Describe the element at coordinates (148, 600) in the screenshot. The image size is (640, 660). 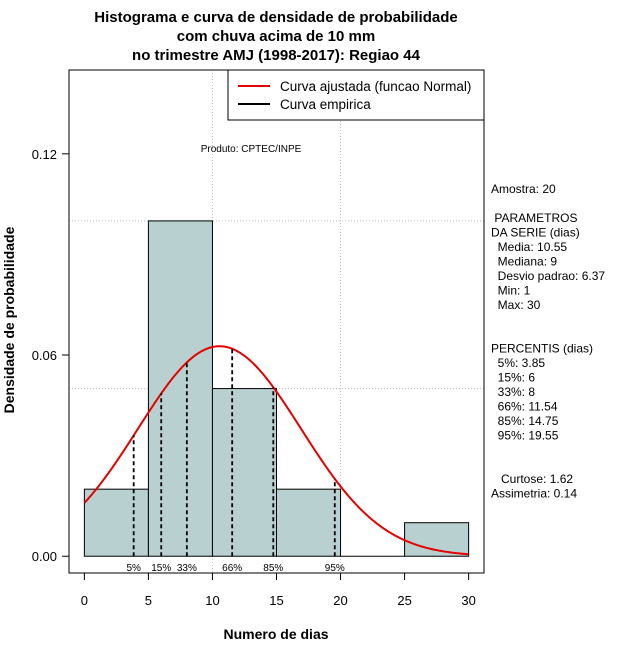
I see `x-tick-label-1: 5` at that location.